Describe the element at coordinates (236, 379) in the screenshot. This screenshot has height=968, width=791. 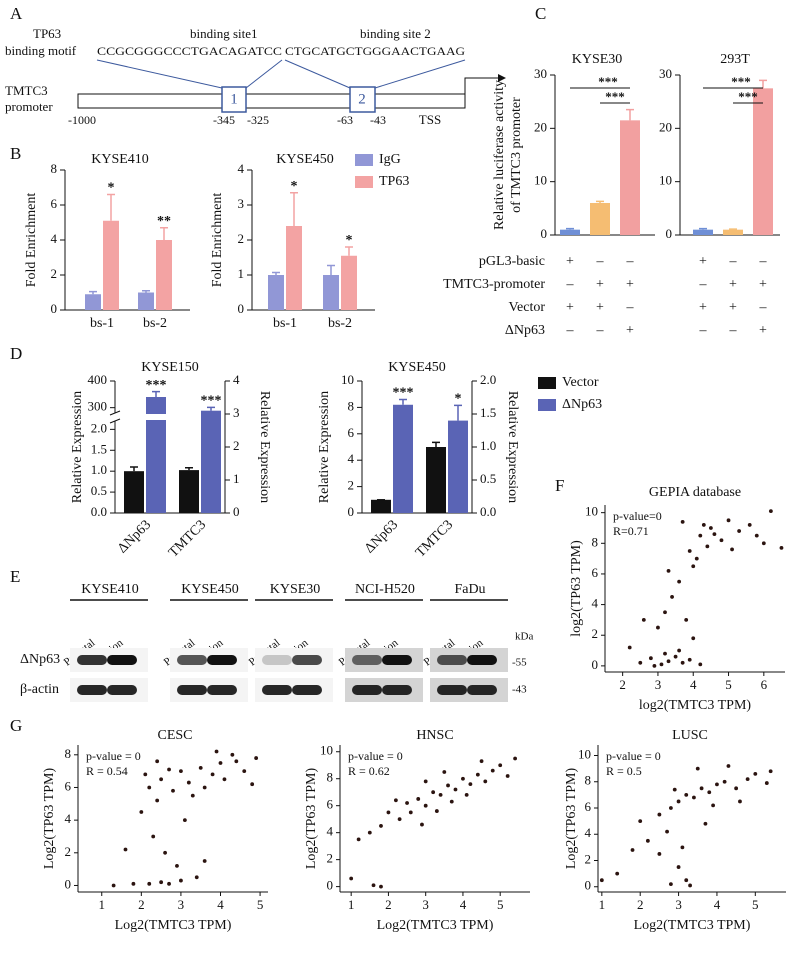
I see `y2-tick-label: 4` at that location.